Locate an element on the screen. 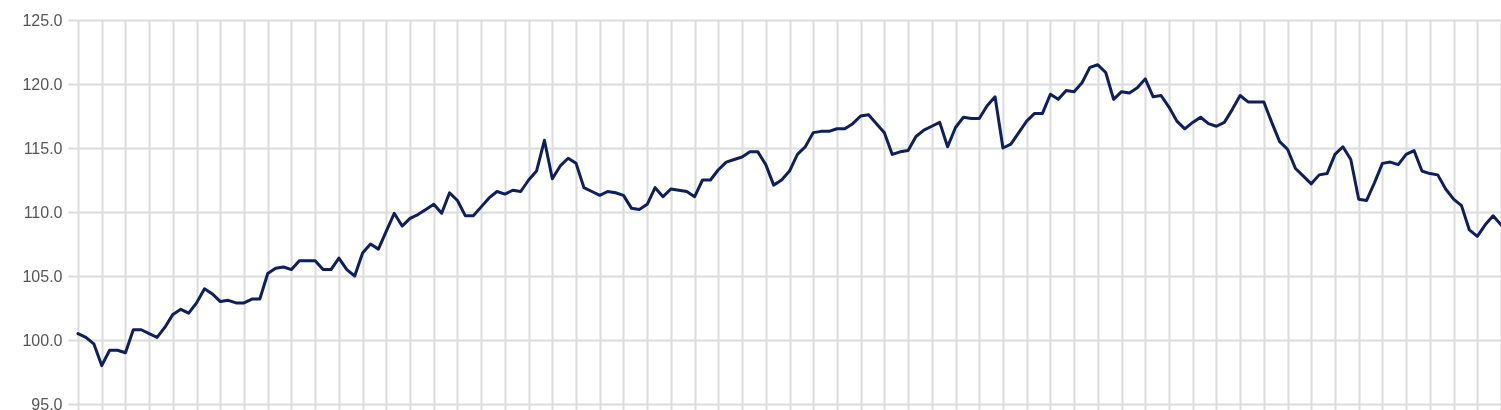 This screenshot has height=410, width=1501. y-tick-label: 110.0 is located at coordinates (43, 212).